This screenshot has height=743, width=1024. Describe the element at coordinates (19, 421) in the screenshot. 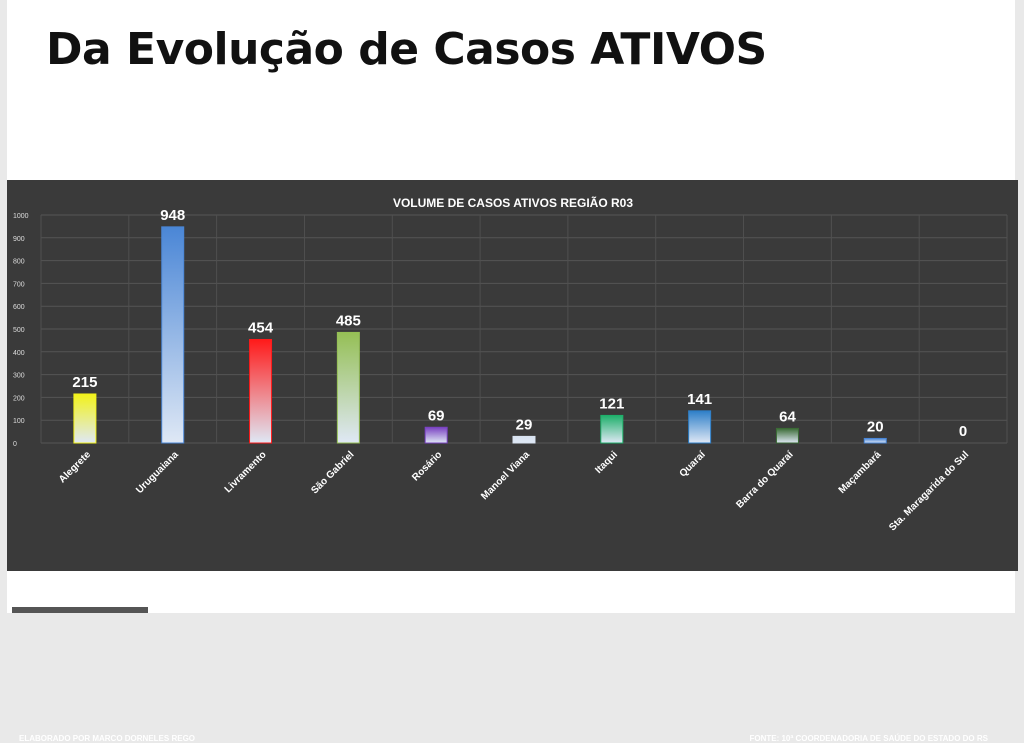

I see `y-tick-label: 100` at that location.